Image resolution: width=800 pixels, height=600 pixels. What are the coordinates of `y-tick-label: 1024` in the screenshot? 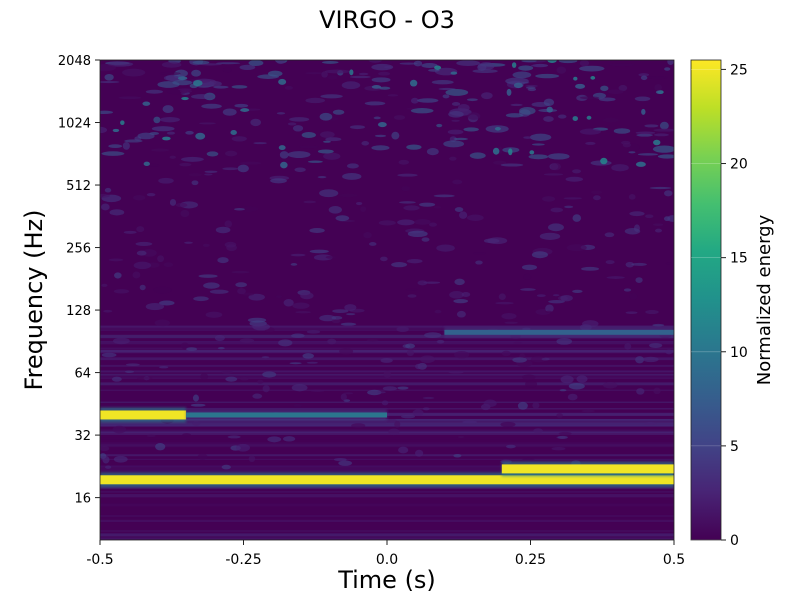 It's located at (74, 124).